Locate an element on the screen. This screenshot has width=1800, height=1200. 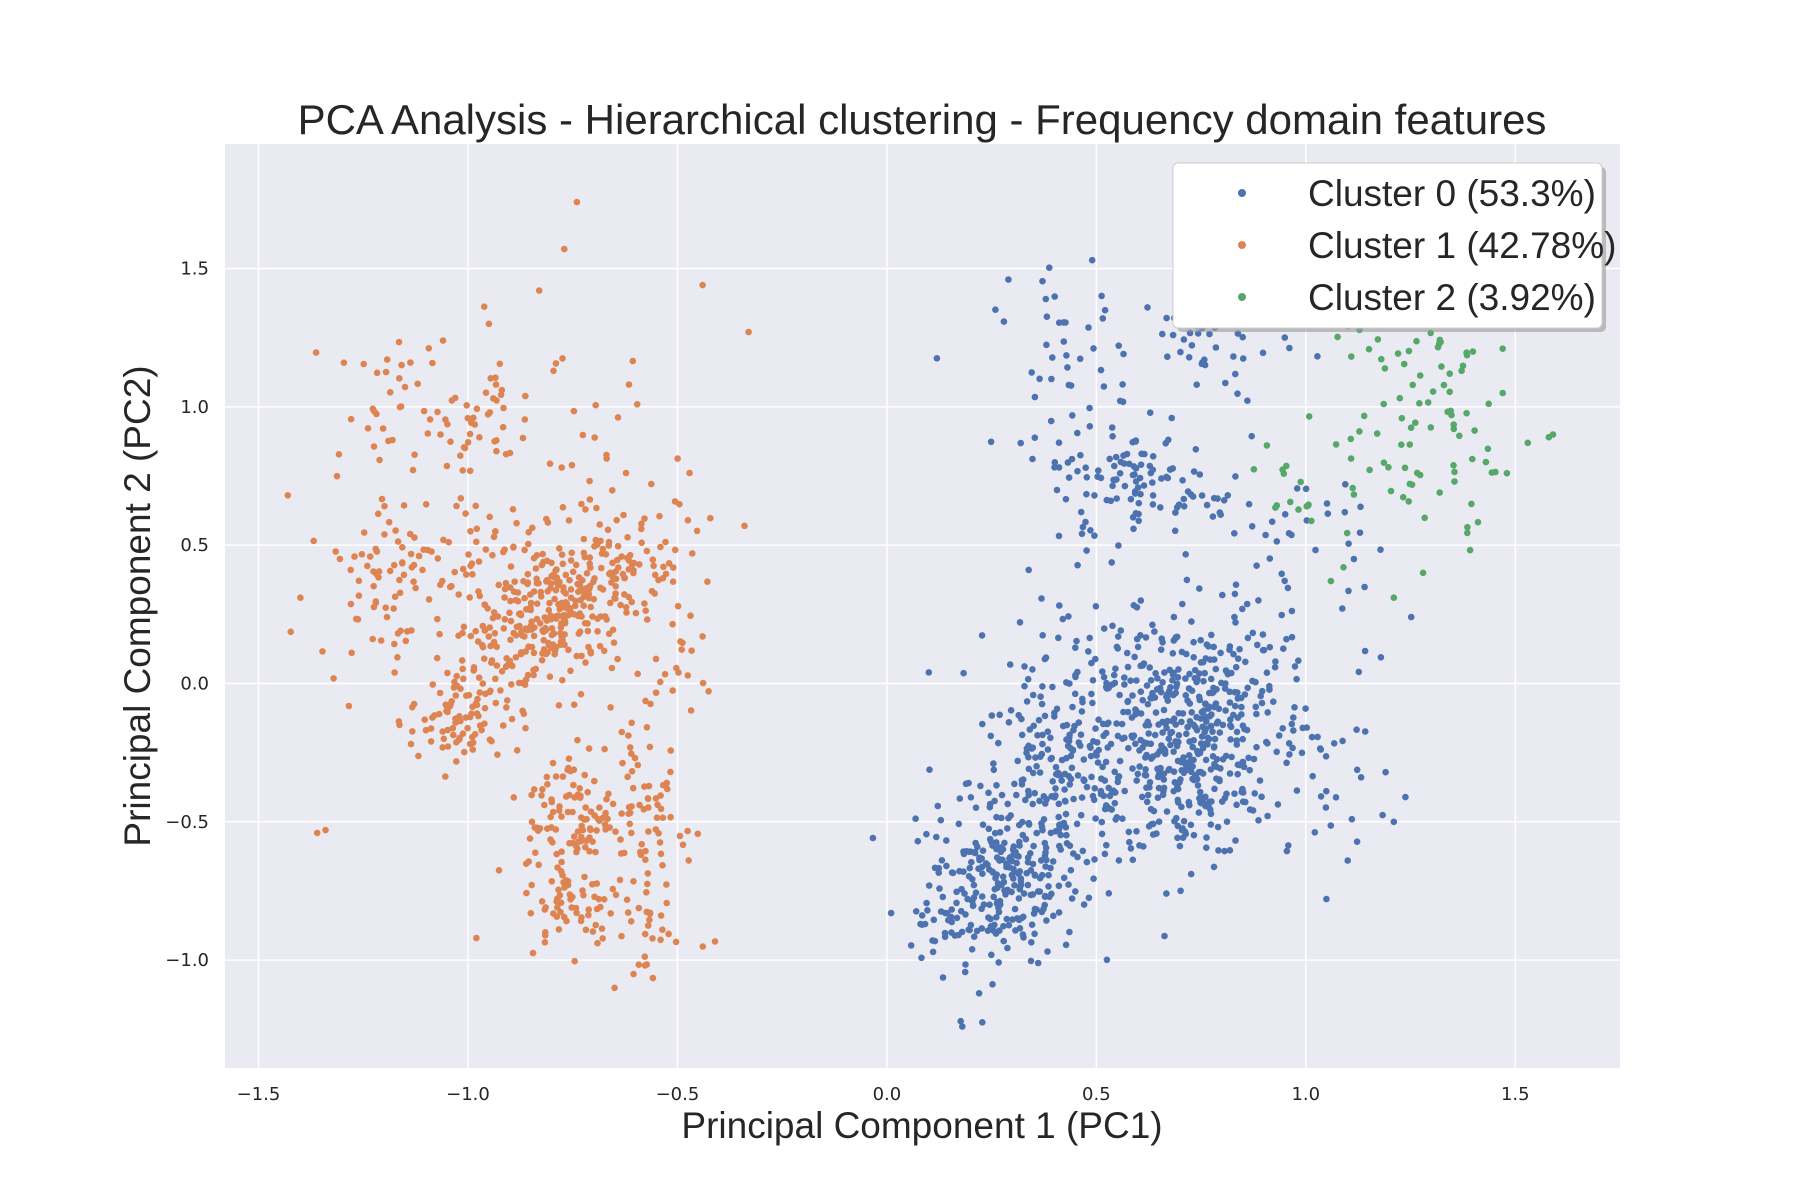
x-tick-label: 0.0 is located at coordinates (887, 1094).